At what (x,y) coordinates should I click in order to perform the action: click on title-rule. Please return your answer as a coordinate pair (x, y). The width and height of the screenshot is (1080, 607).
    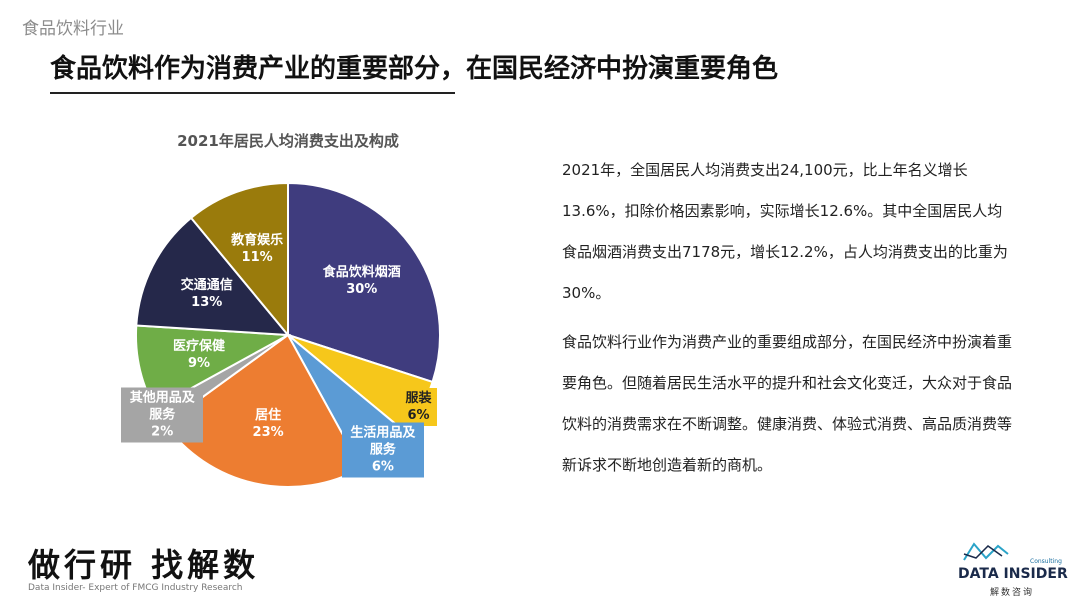
    Looking at the image, I should click on (252, 93).